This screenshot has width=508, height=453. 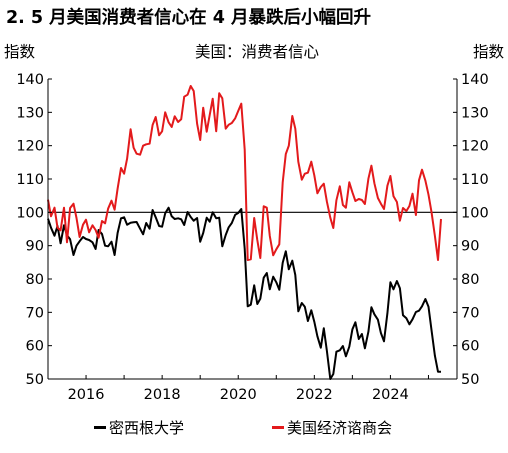 I want to click on y-tick-label-right: 130, so click(x=475, y=113).